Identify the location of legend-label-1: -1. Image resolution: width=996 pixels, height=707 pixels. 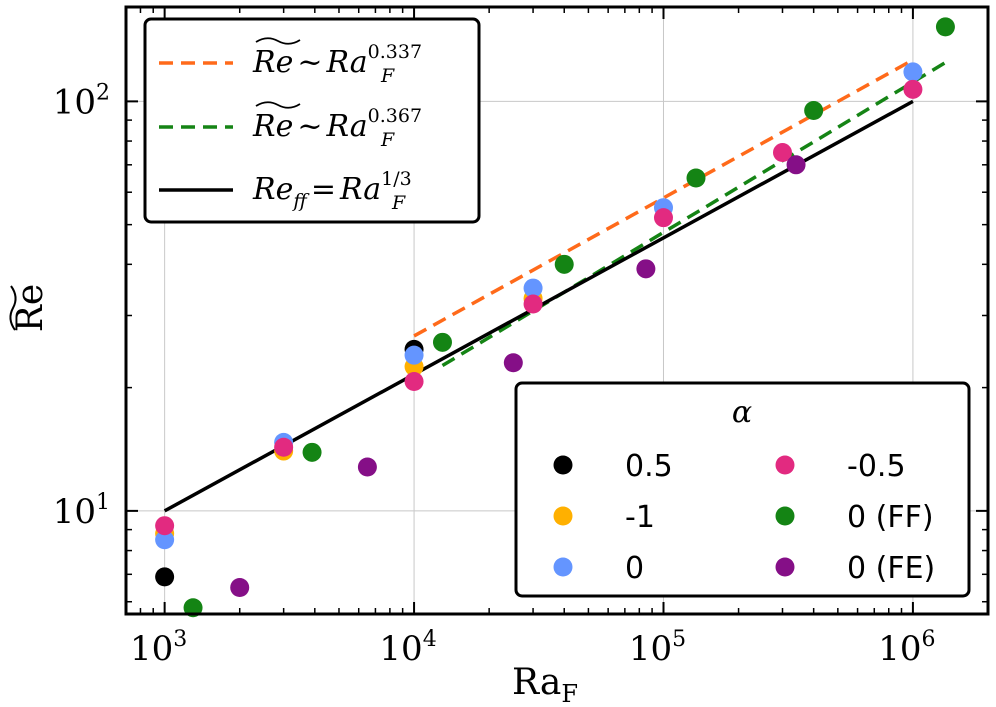
(640, 517).